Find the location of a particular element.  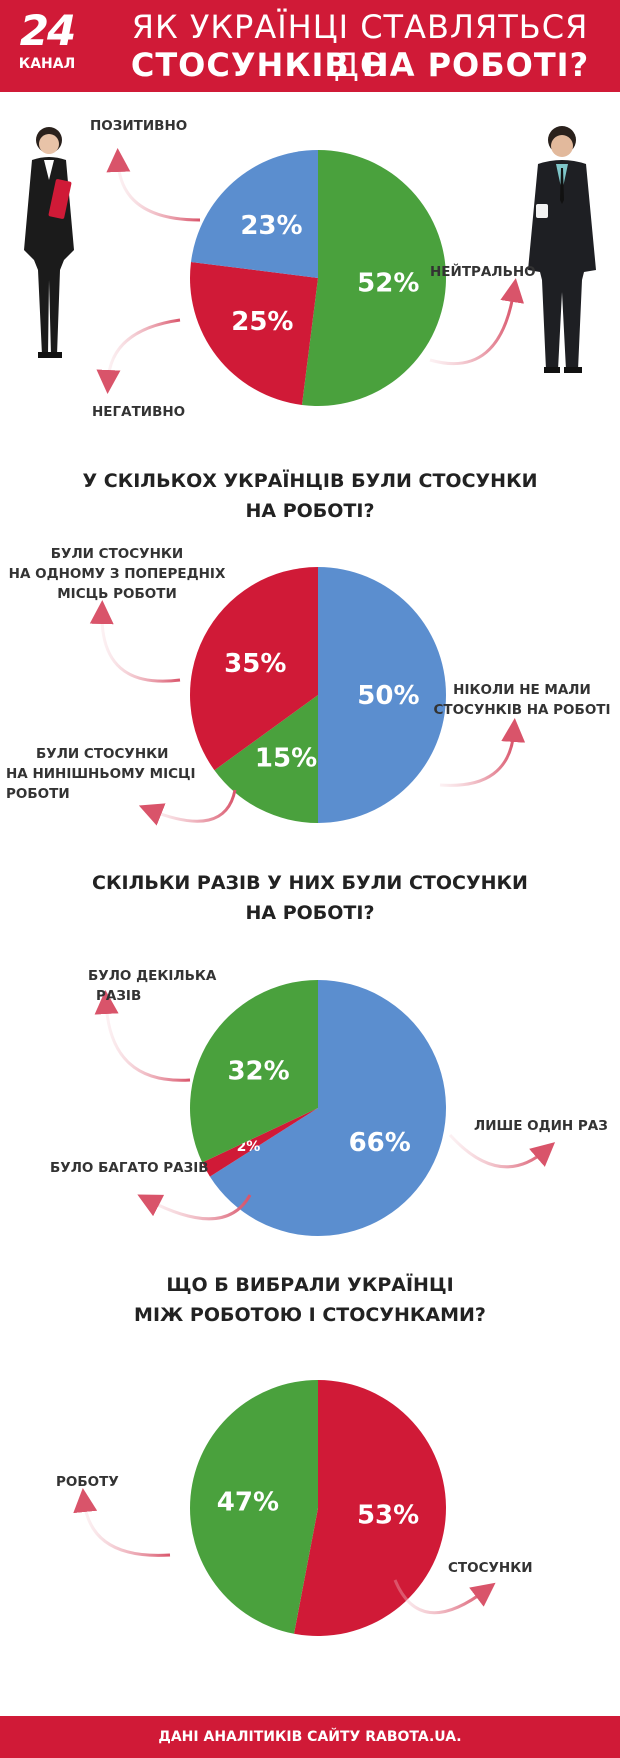

label-only-once: ЛИШЕ ОДИН РАЗ is located at coordinates (541, 1126).